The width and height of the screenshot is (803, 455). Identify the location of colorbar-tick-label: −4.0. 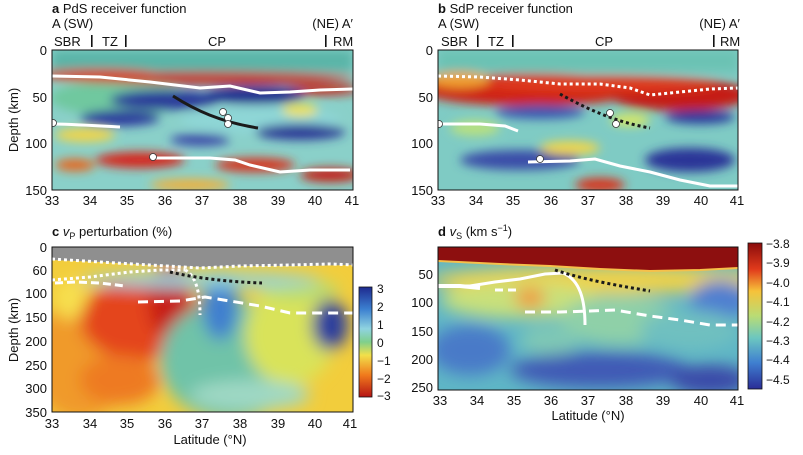
(778, 283).